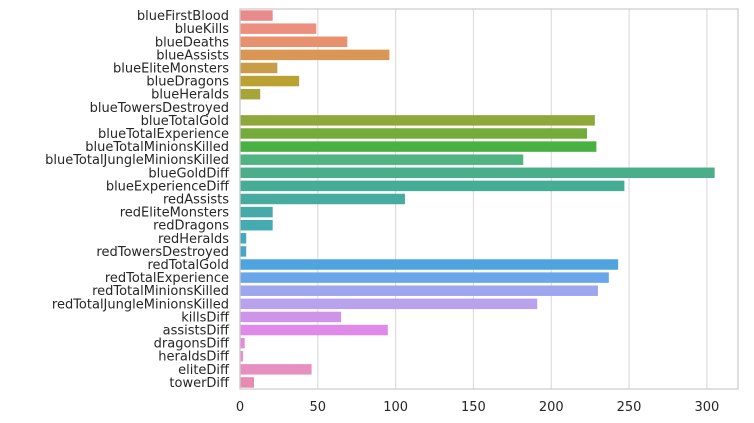  I want to click on category-label: blueAssists, so click(192, 55).